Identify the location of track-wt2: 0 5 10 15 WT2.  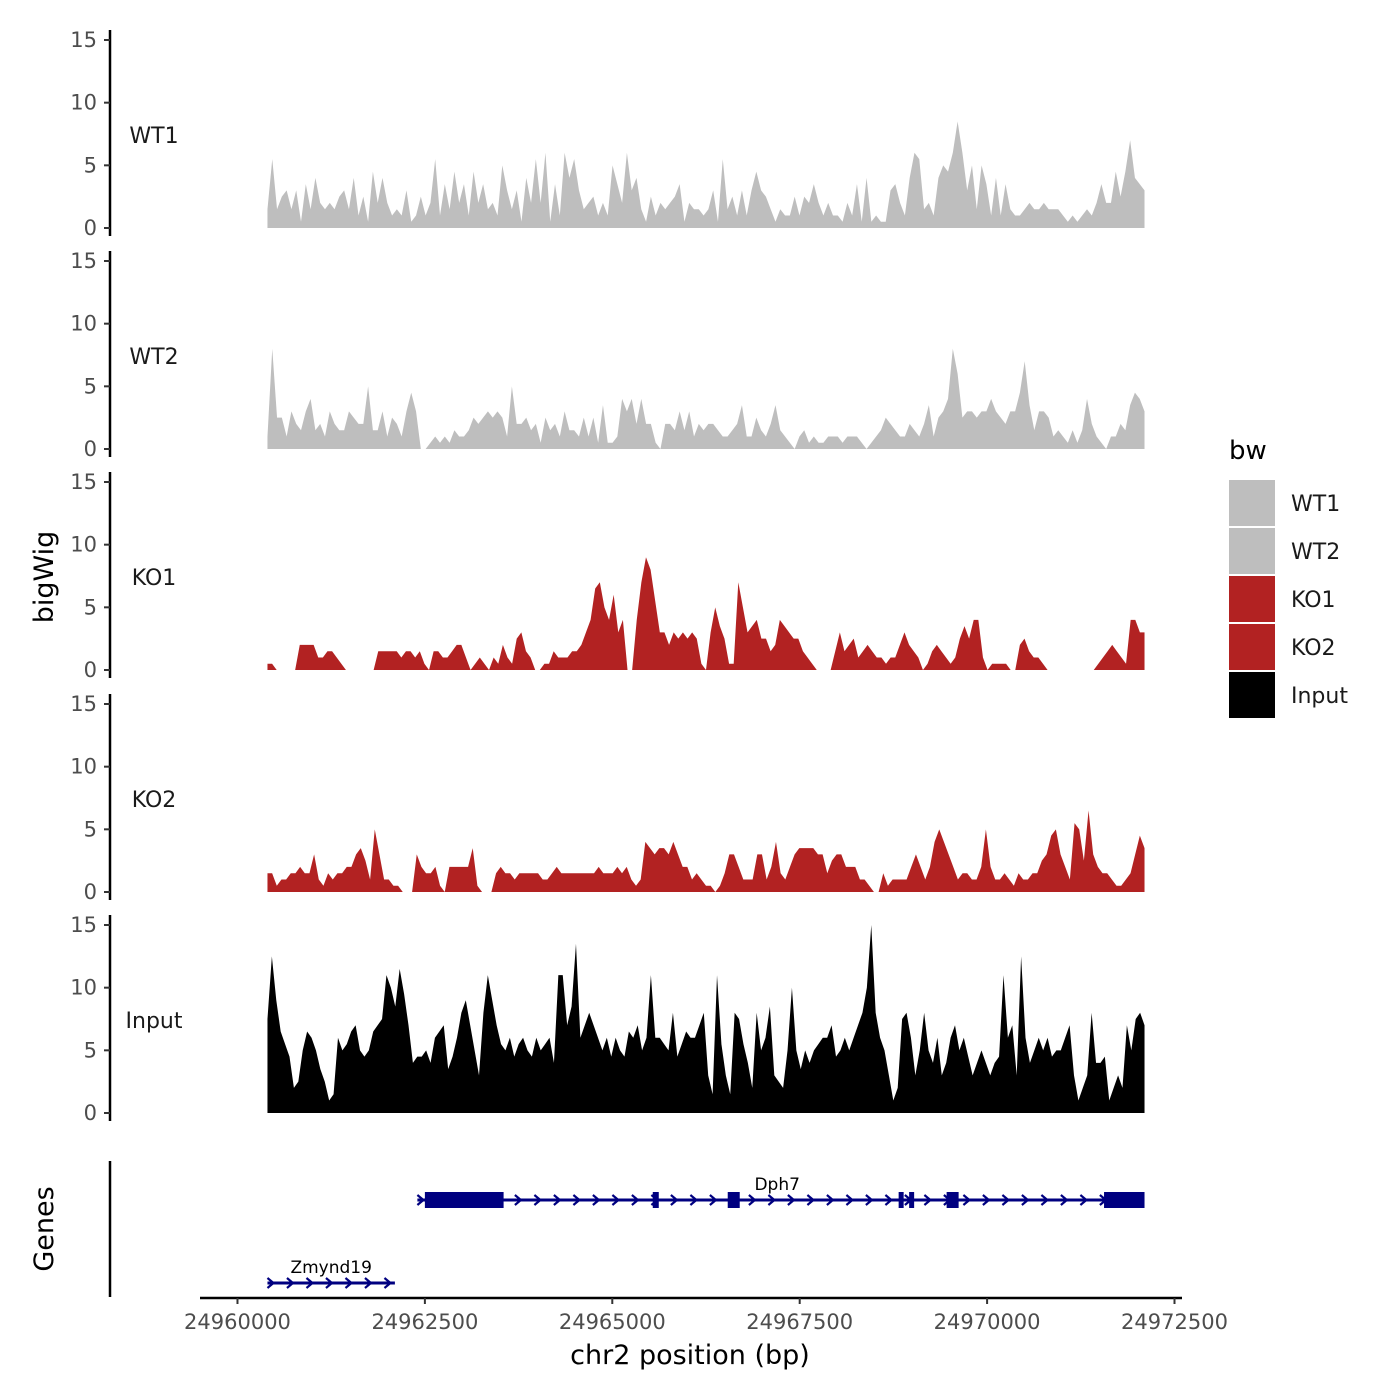
(607, 355).